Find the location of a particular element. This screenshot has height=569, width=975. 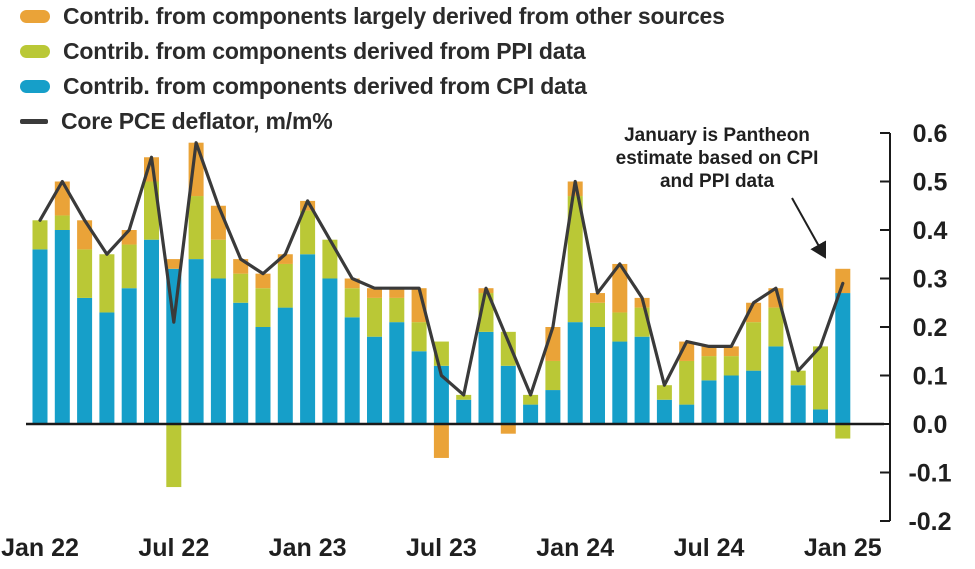

legend-line-swatch-icon is located at coordinates (34, 121).